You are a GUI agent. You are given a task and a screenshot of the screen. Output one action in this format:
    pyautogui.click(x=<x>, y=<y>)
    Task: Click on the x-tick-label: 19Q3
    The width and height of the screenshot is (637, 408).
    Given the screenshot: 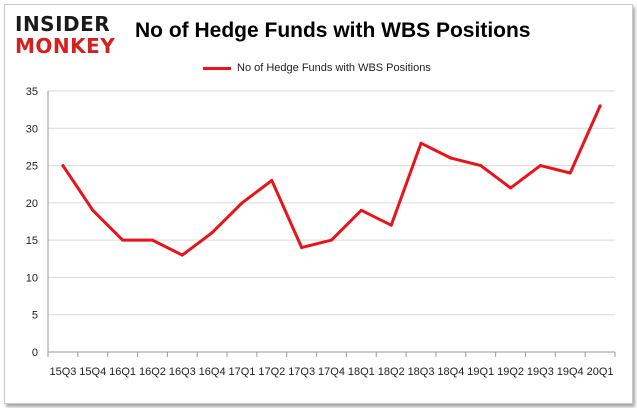 What is the action you would take?
    pyautogui.click(x=540, y=372)
    